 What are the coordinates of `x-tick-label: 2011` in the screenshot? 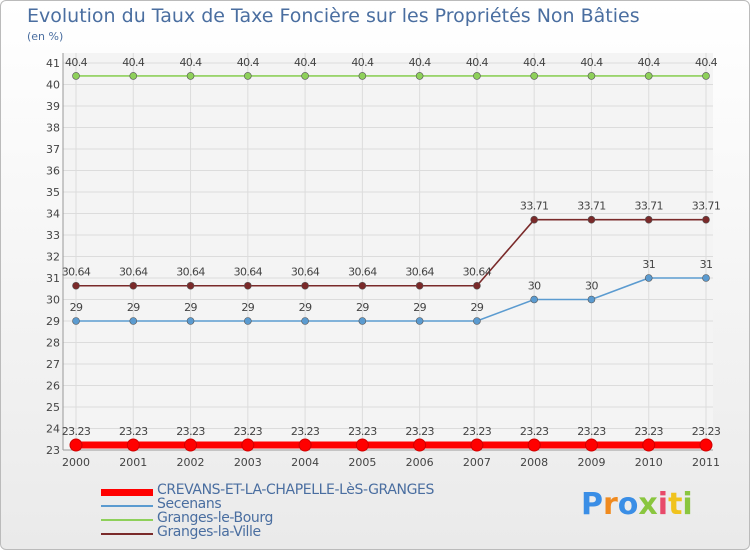 It's located at (706, 462).